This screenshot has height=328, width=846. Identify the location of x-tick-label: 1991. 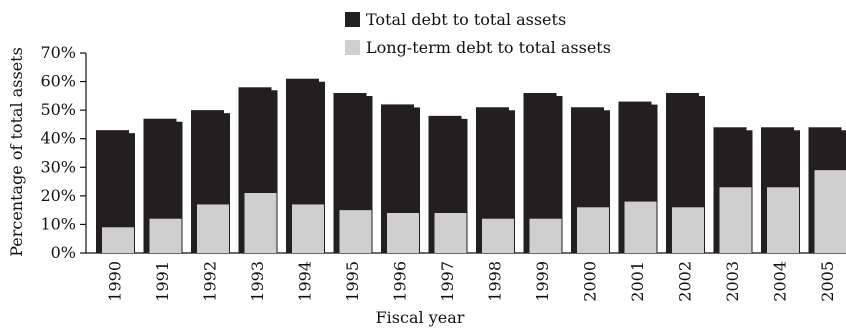
(162, 281).